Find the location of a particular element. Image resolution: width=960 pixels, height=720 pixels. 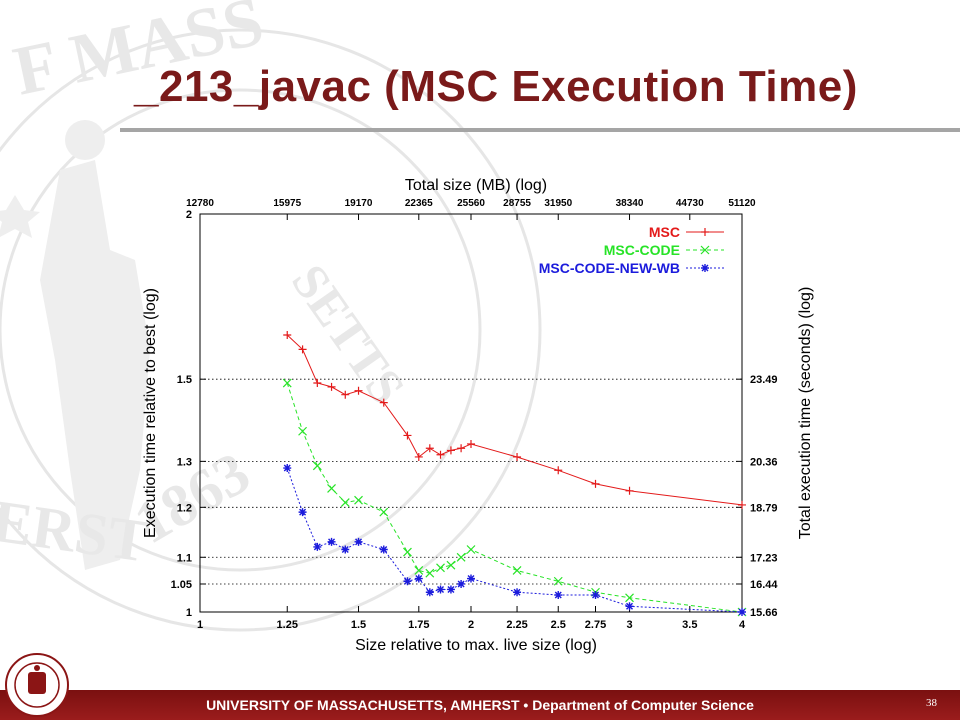

legend-marker-msc-code is located at coordinates (705, 250).